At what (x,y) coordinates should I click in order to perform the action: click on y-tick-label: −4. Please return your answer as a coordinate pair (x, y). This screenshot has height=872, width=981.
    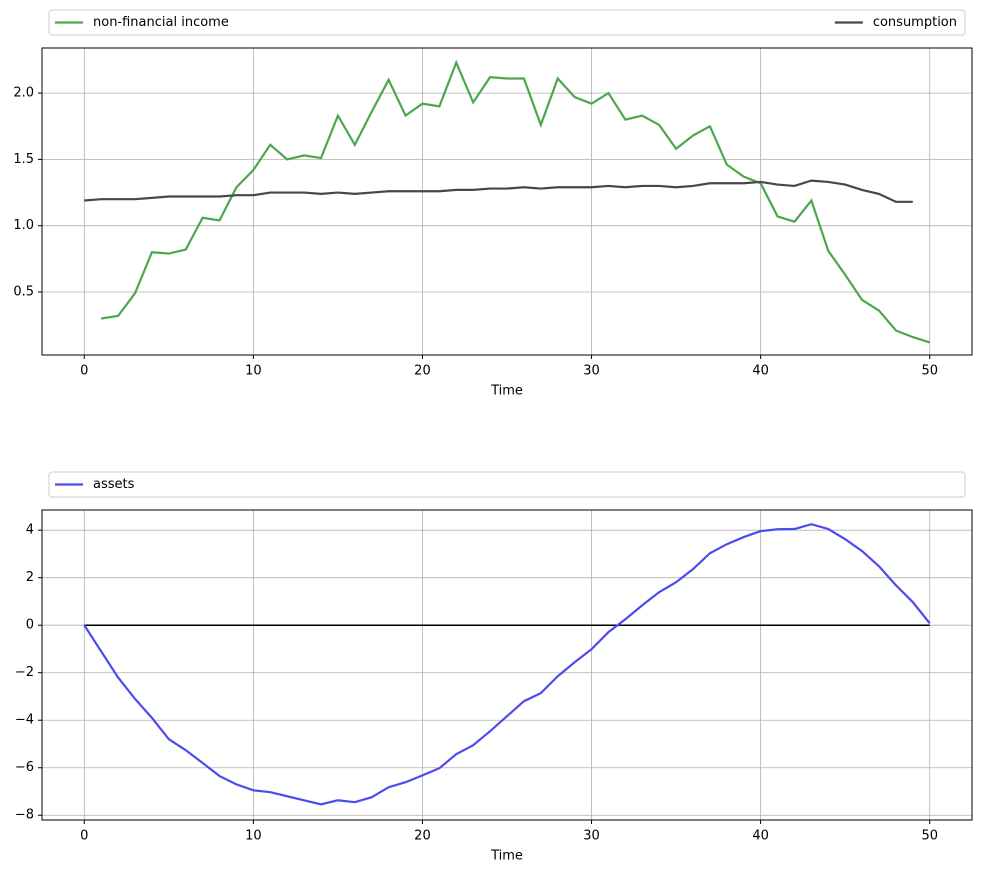
    Looking at the image, I should click on (24, 720).